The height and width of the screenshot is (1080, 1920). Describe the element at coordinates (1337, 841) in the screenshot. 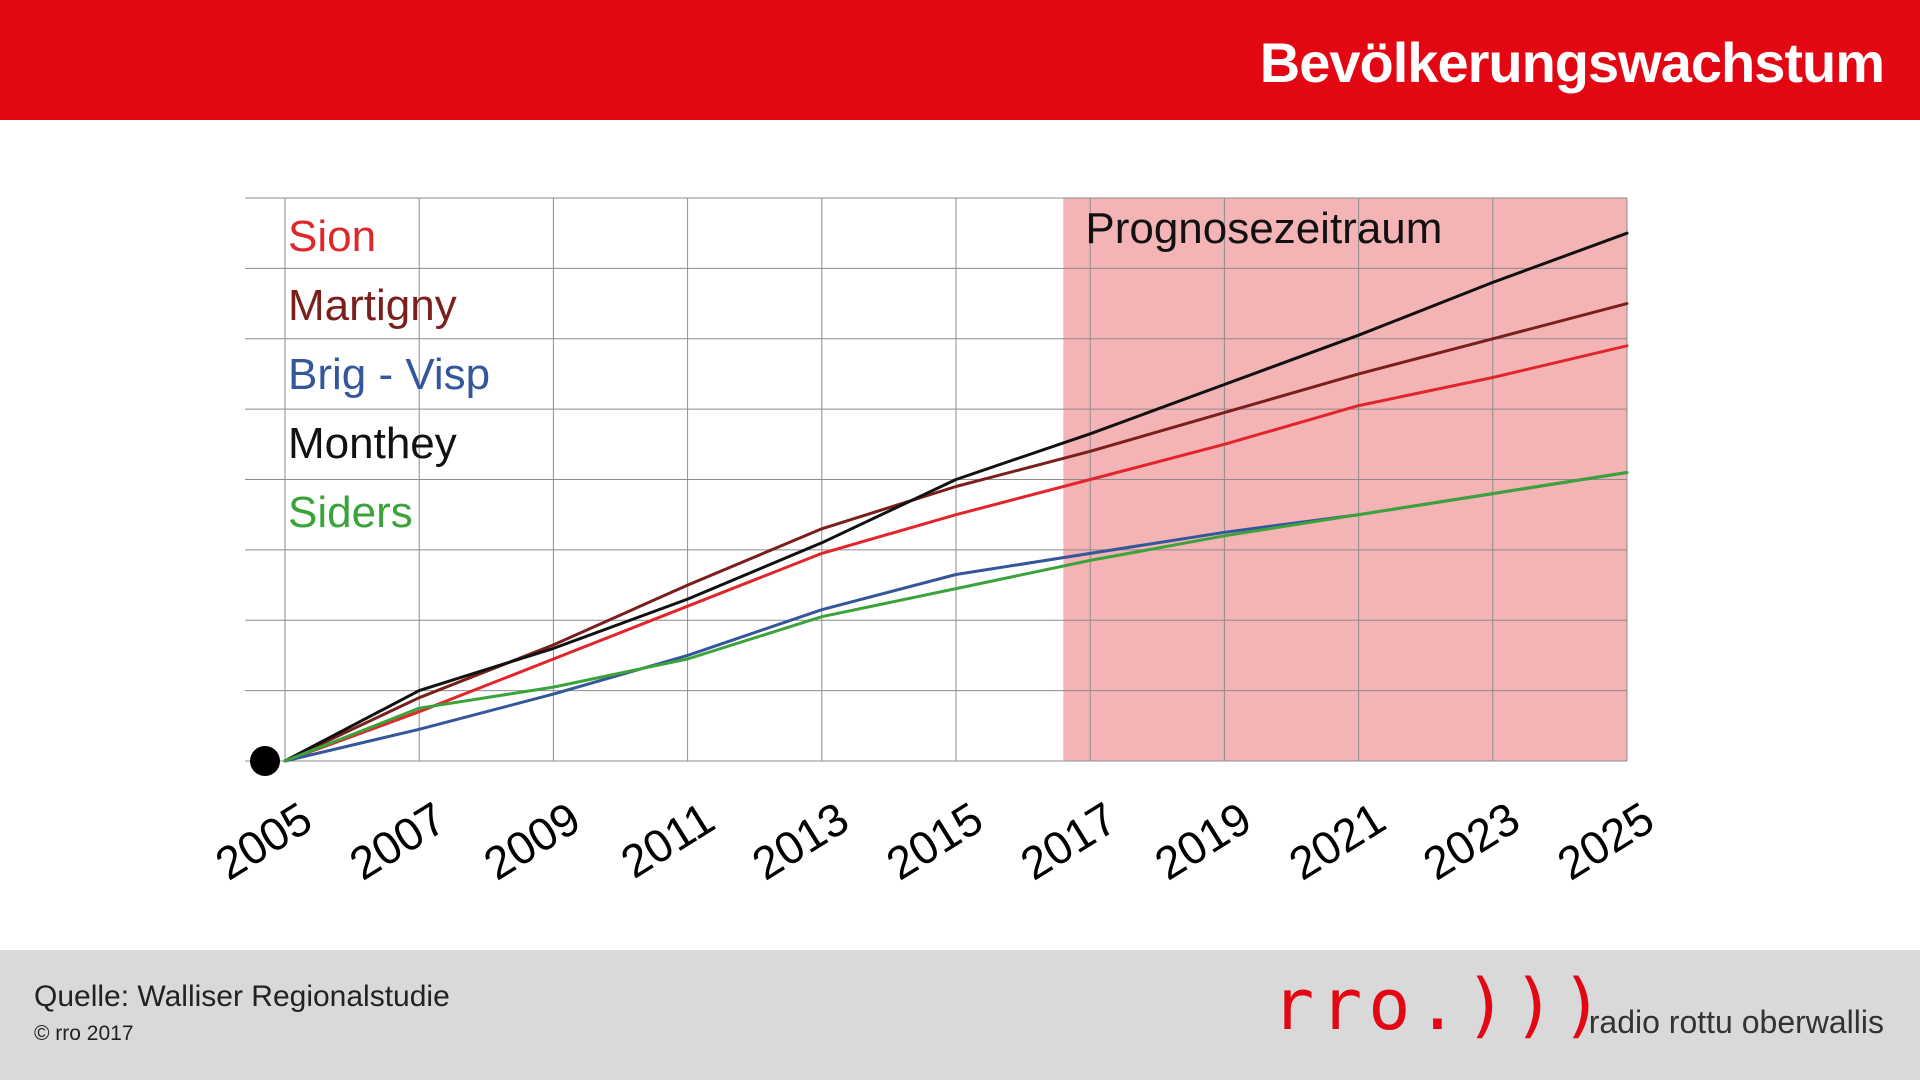

I see `x-tick-label: 2021` at that location.